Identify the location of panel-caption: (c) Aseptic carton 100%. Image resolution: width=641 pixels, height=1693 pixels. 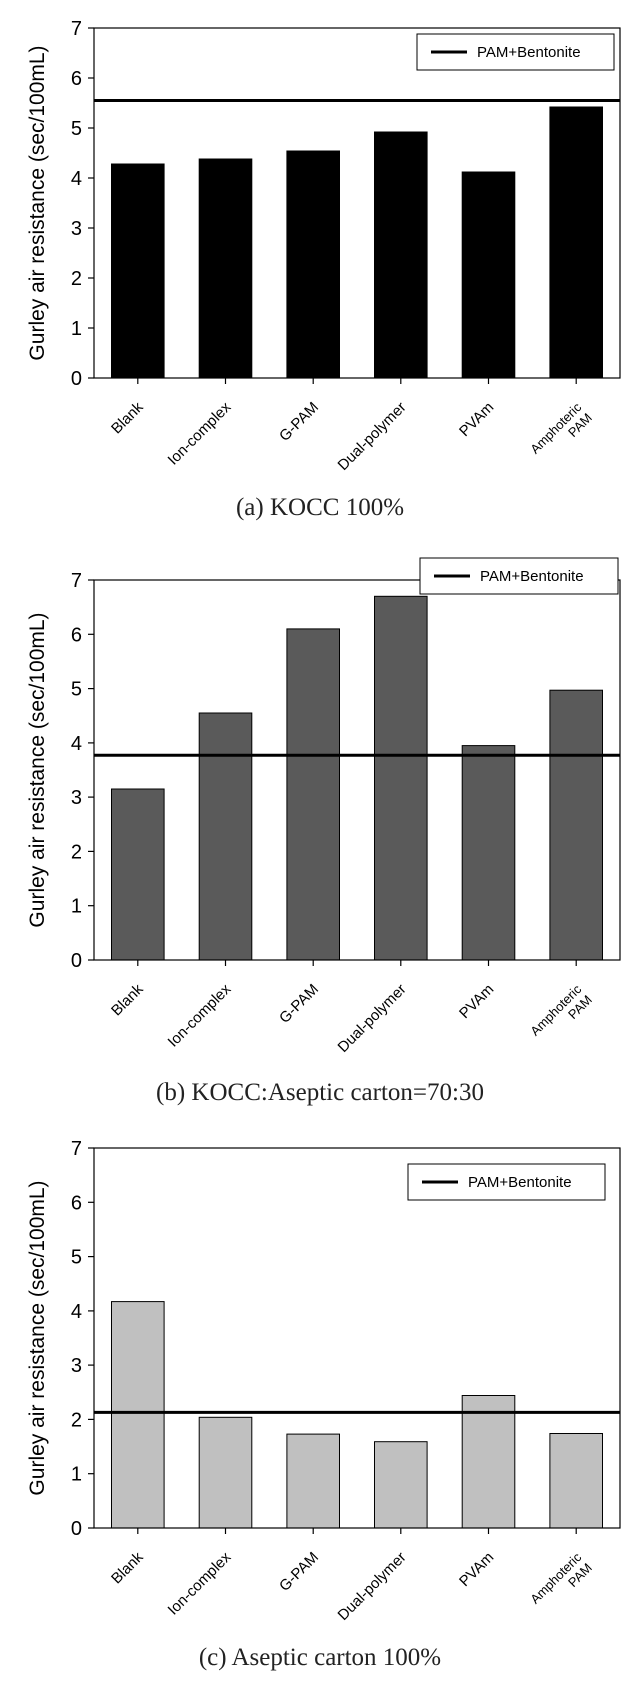
(320, 1657).